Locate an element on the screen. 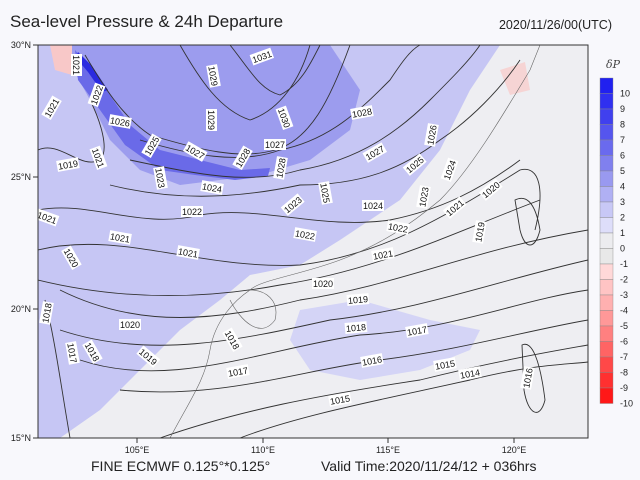 Image resolution: width=640 pixels, height=480 pixels. legend-label: 9 is located at coordinates (622, 109).